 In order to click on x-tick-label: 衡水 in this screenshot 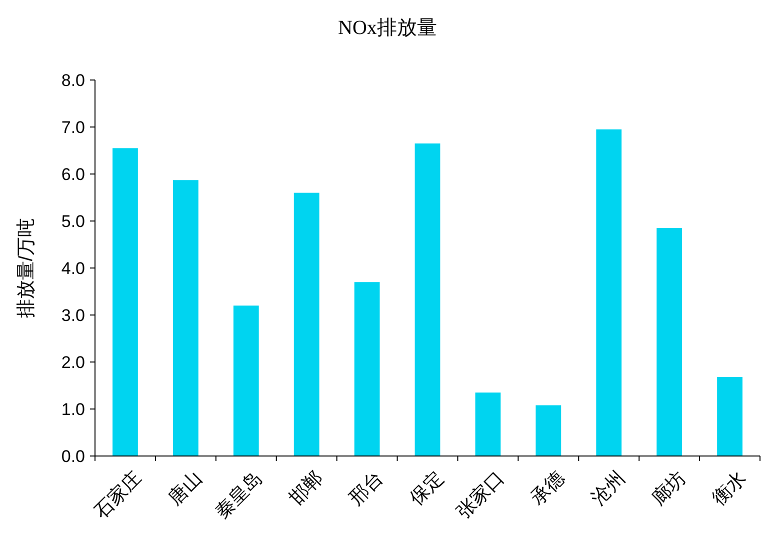, I will do `click(729, 489)`.